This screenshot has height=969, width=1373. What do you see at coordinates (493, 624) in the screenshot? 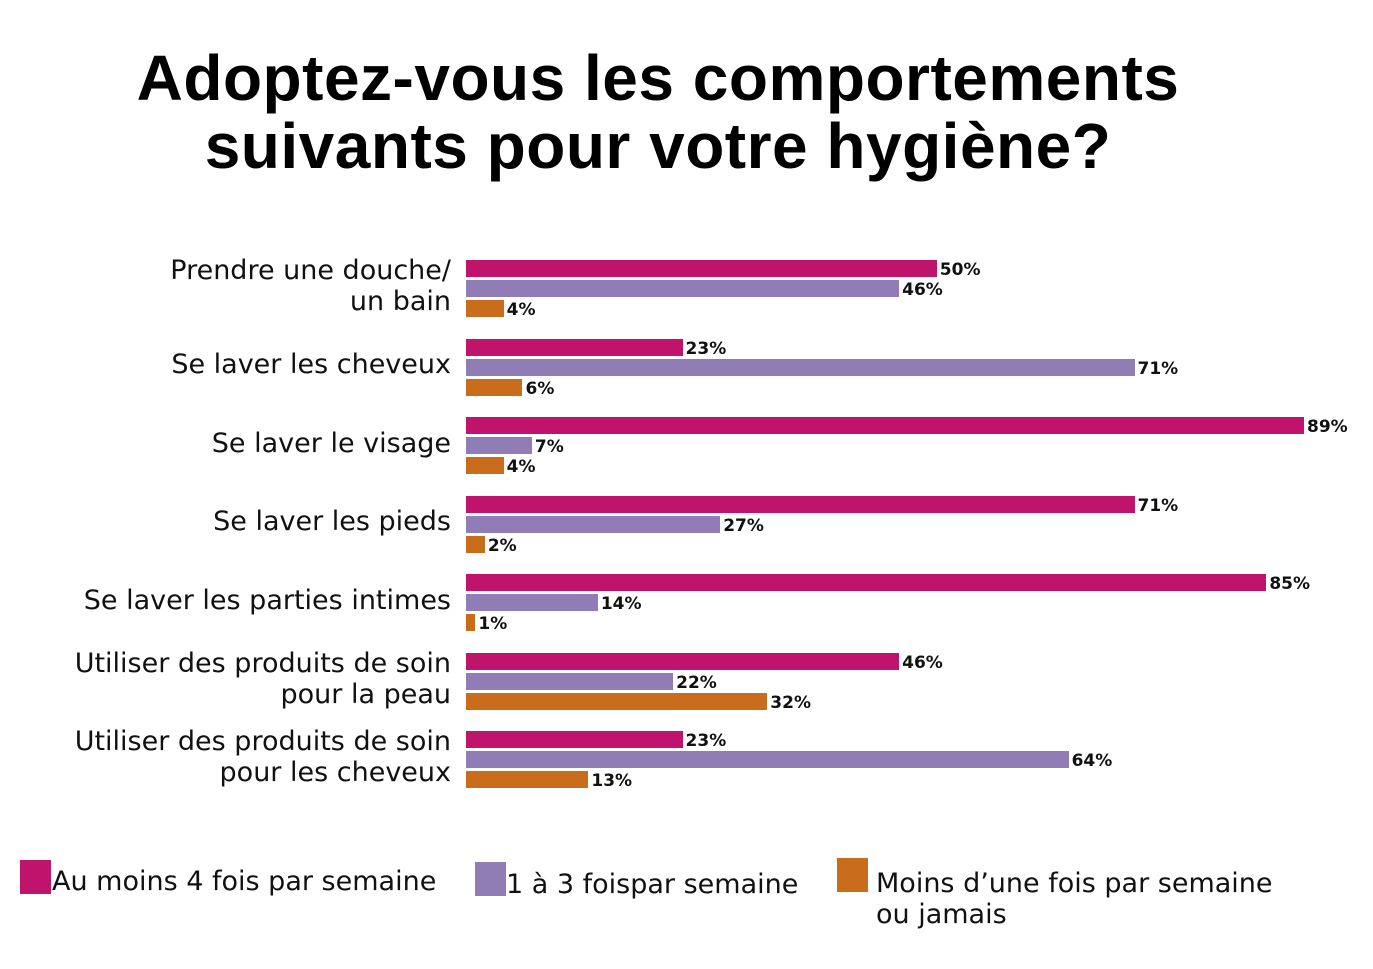
I see `data-label: 1%` at bounding box center [493, 624].